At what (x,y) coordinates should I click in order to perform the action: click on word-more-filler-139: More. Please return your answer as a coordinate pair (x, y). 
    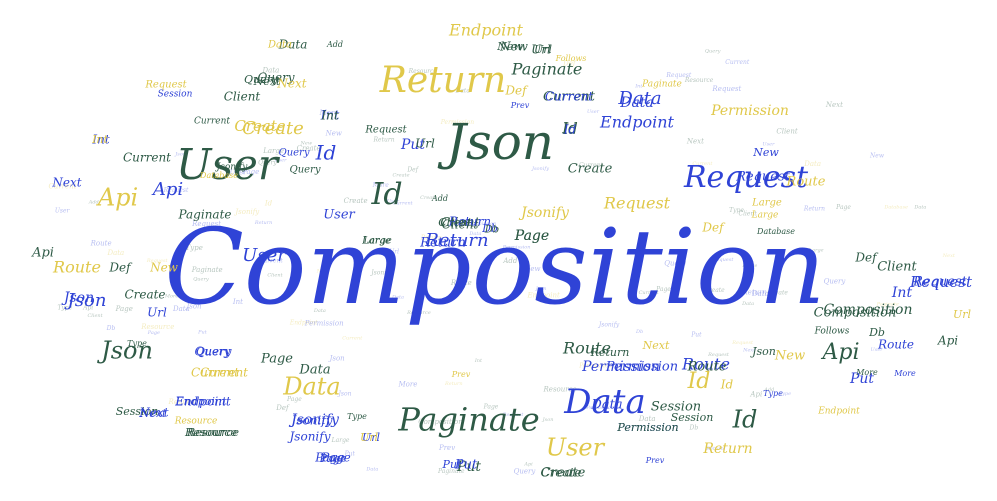
    Looking at the image, I should click on (381, 185).